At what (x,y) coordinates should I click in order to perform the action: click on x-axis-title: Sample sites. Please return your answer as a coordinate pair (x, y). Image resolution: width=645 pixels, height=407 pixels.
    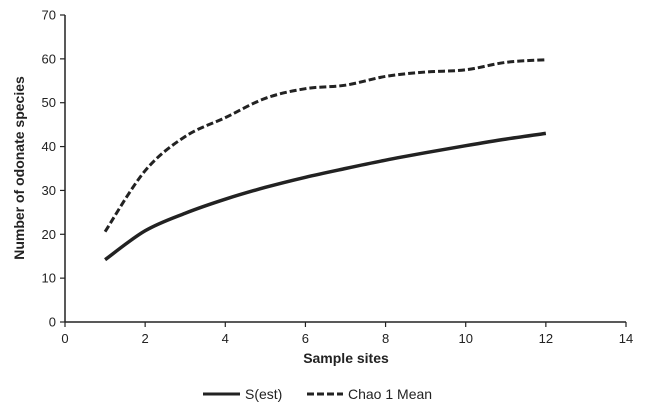
    Looking at the image, I should click on (346, 358).